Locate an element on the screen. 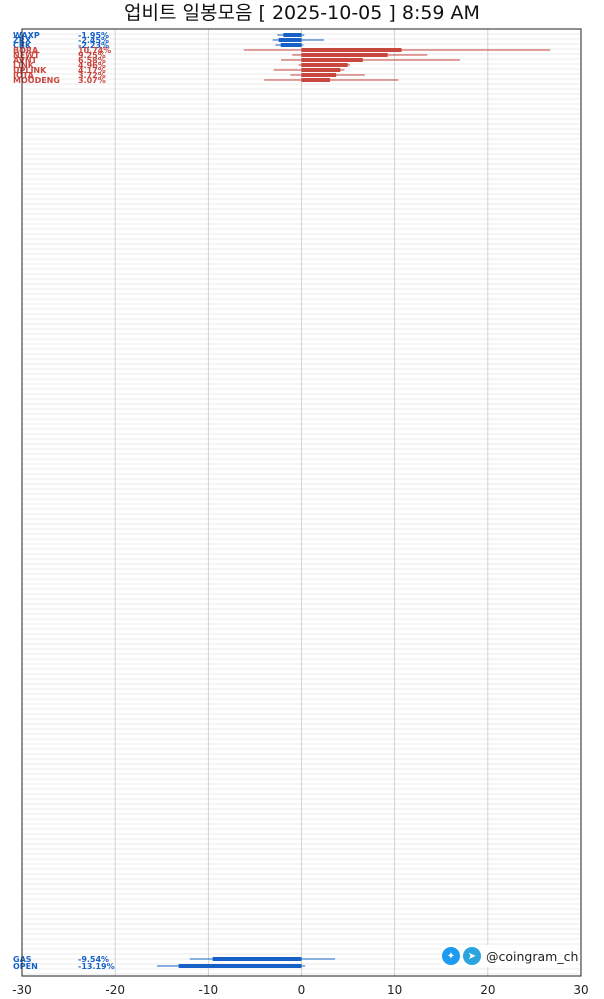 The height and width of the screenshot is (999, 604). category-label: BORA is located at coordinates (26, 50).